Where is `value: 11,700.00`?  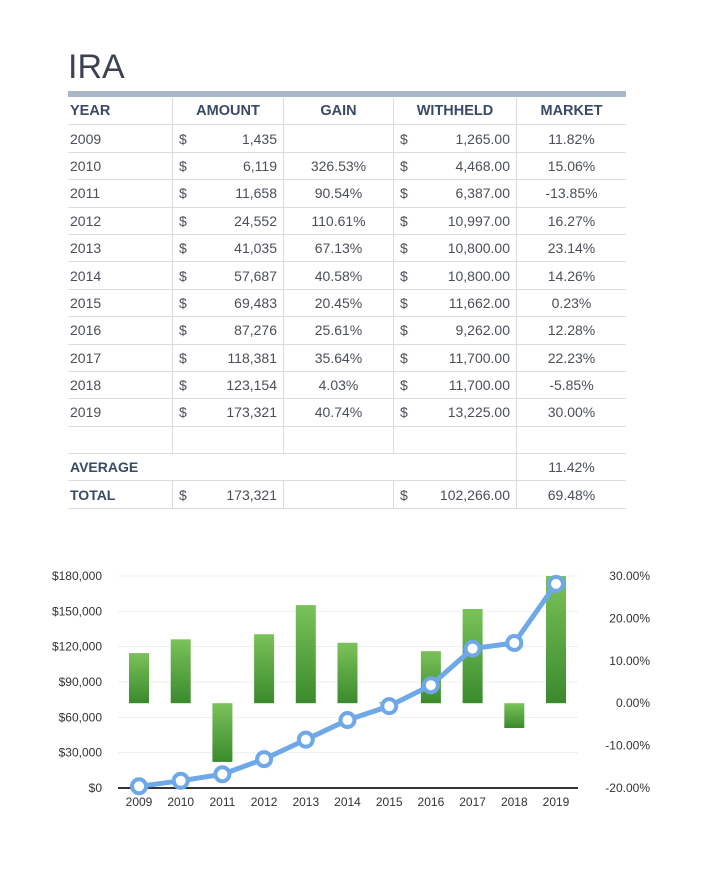
value: 11,700.00 is located at coordinates (479, 357).